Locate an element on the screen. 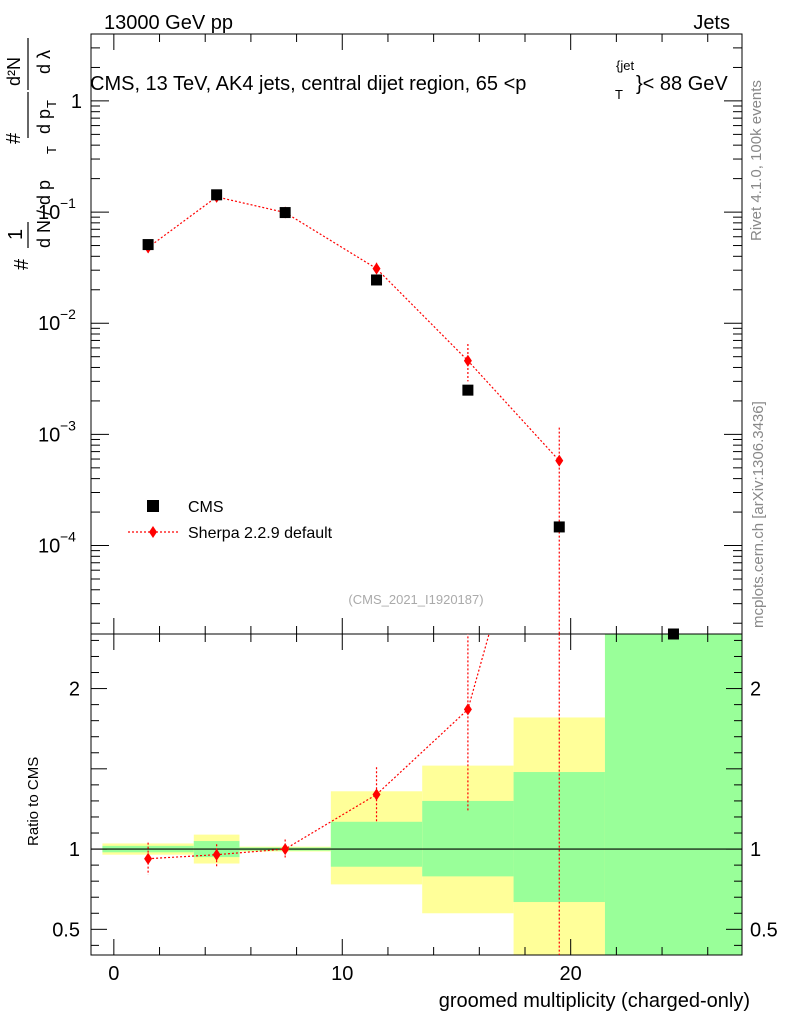 The image size is (786, 1024). upper-y-tick-label-3: 10 is located at coordinates (49, 435).